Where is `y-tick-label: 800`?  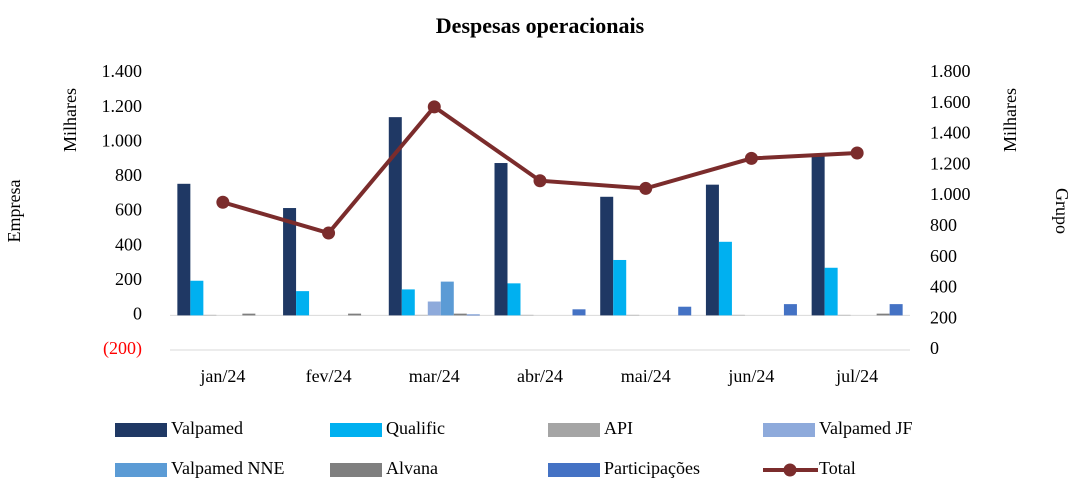 y-tick-label: 800 is located at coordinates (128, 175).